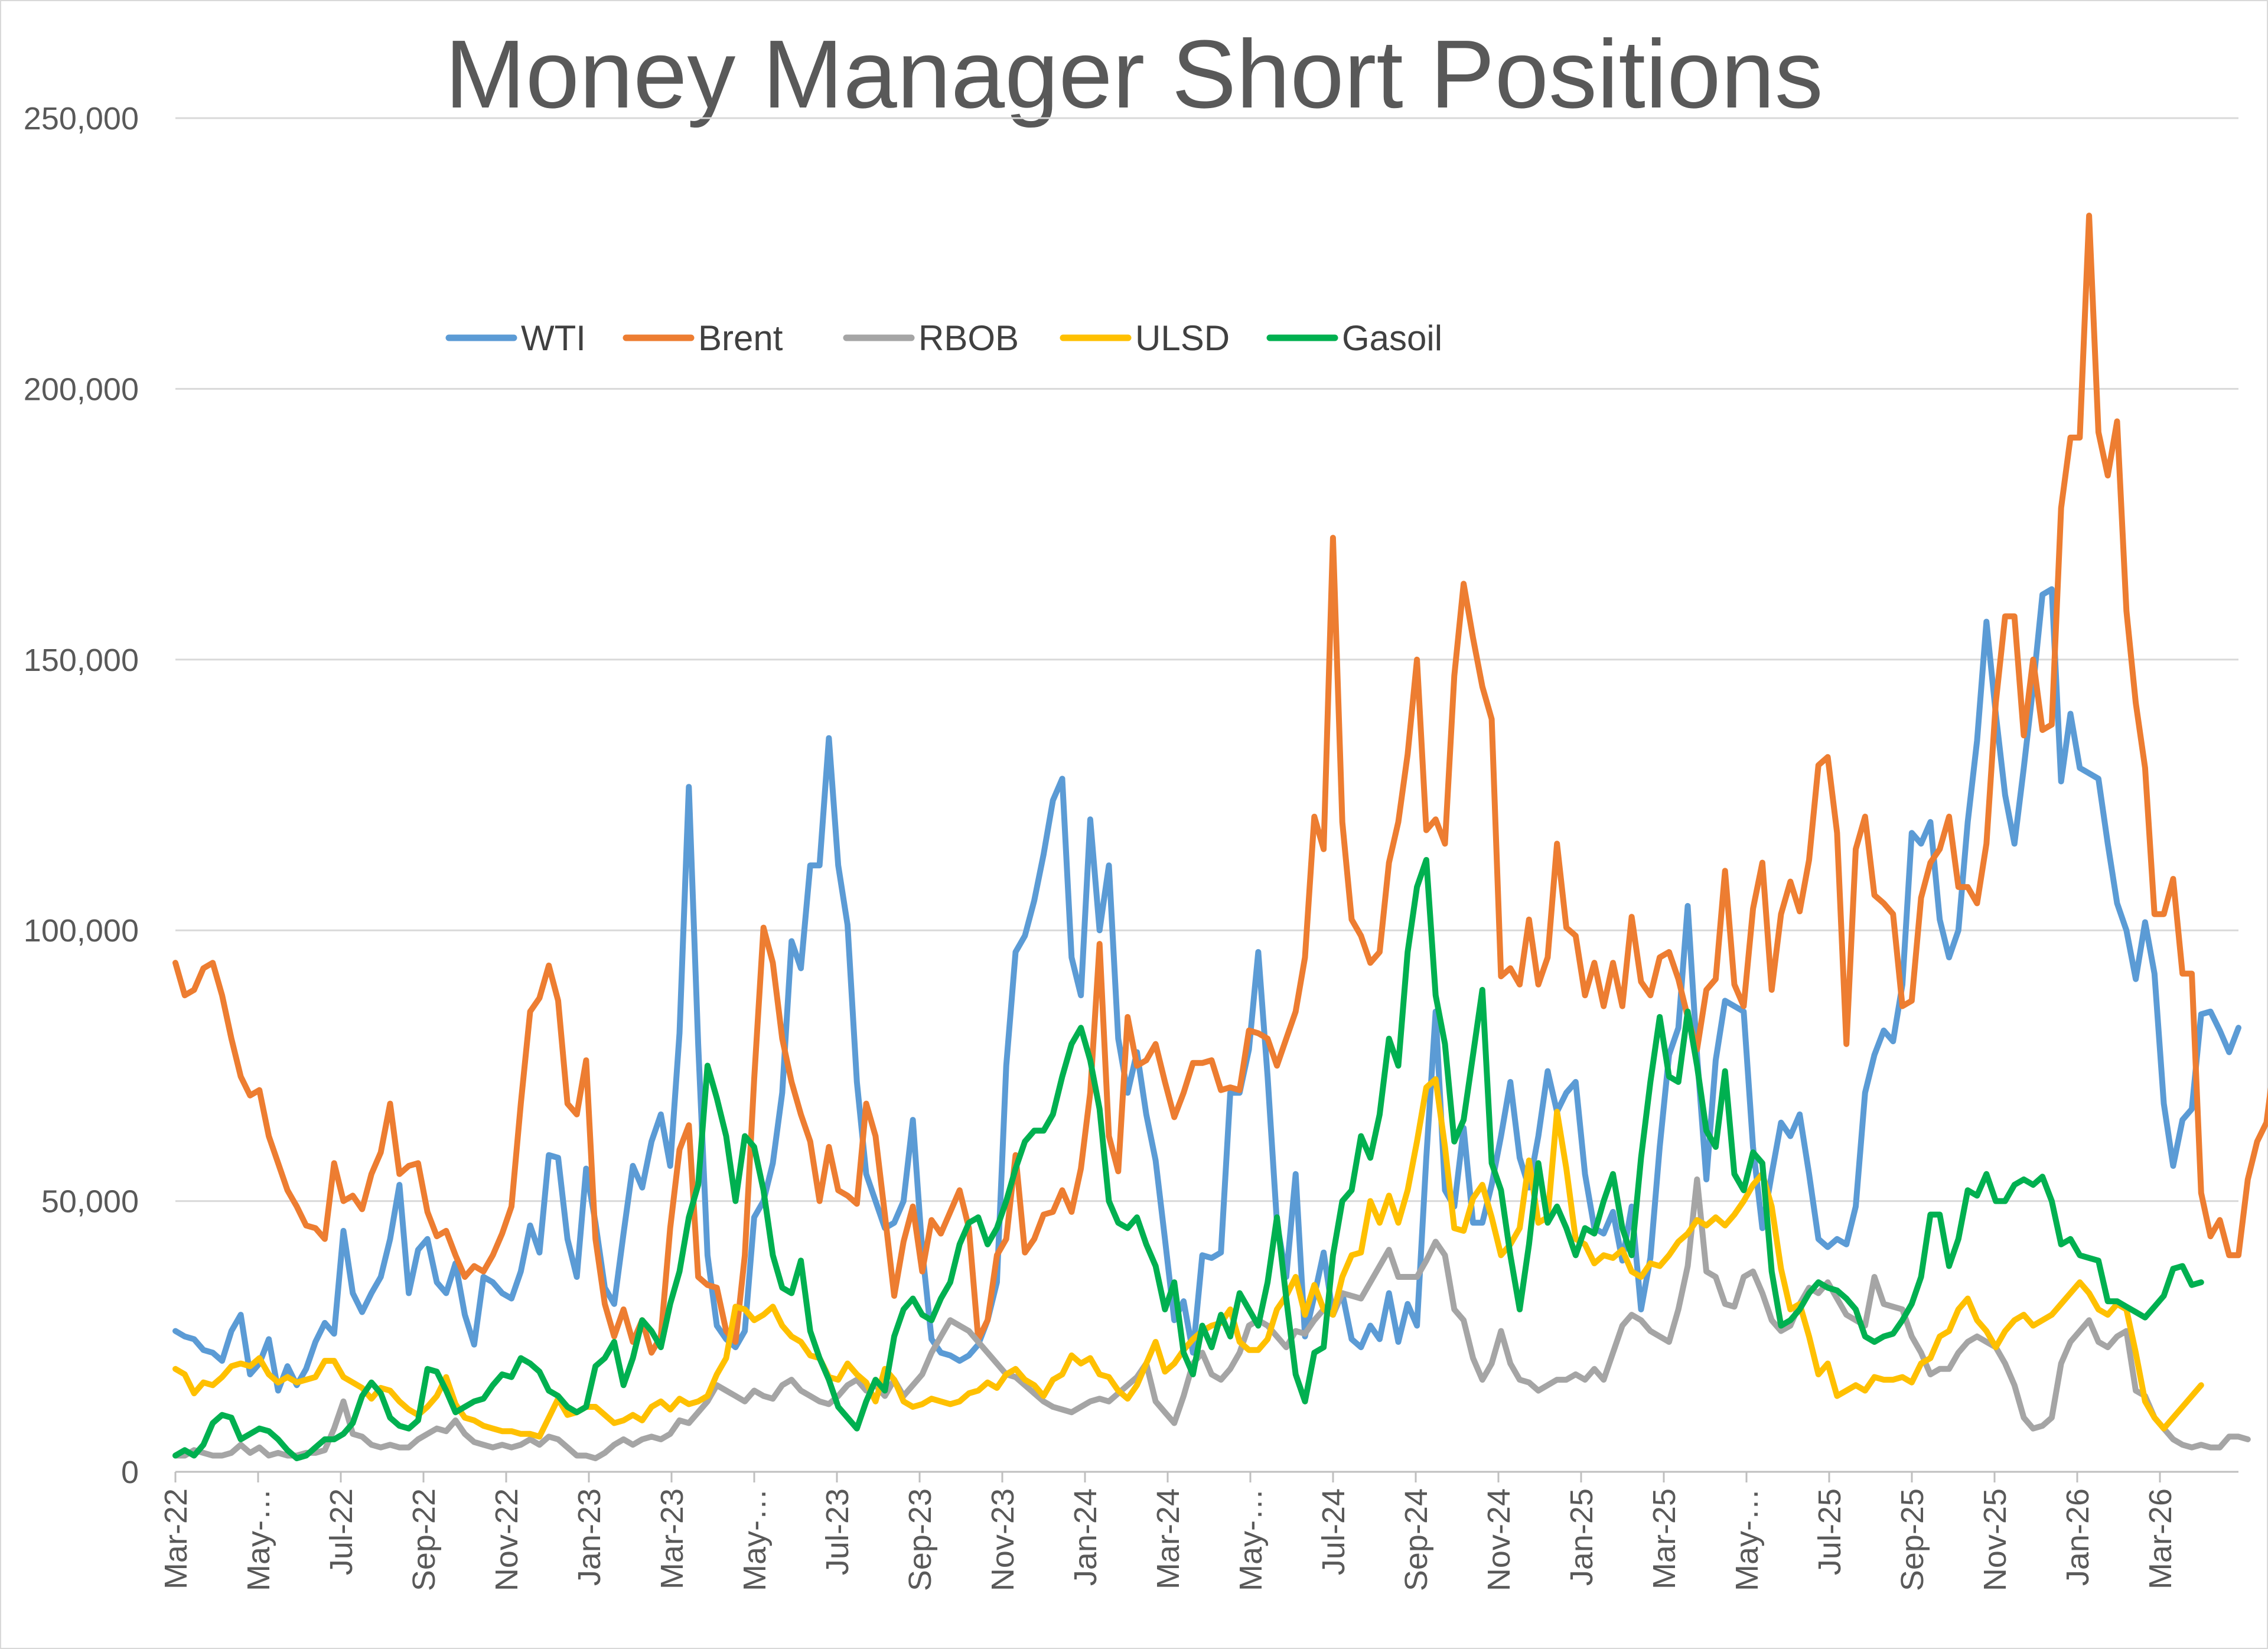 This screenshot has height=1649, width=2268. I want to click on legend-label-wti: WTI, so click(553, 338).